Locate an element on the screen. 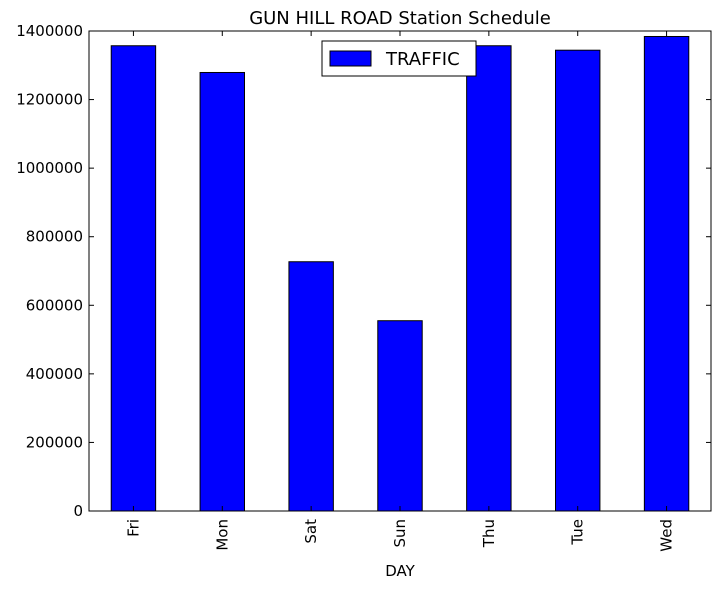 The width and height of the screenshot is (719, 593). chart-title: GUN HILL ROAD Station Schedule is located at coordinates (400, 18).